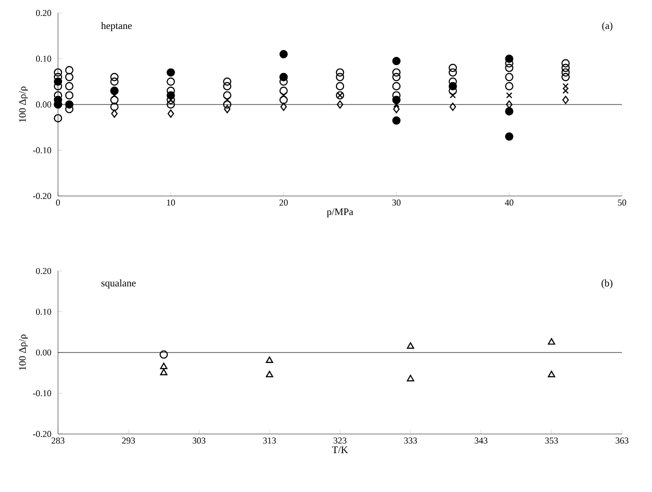 The width and height of the screenshot is (652, 492). I want to click on text: squalane, so click(118, 283).